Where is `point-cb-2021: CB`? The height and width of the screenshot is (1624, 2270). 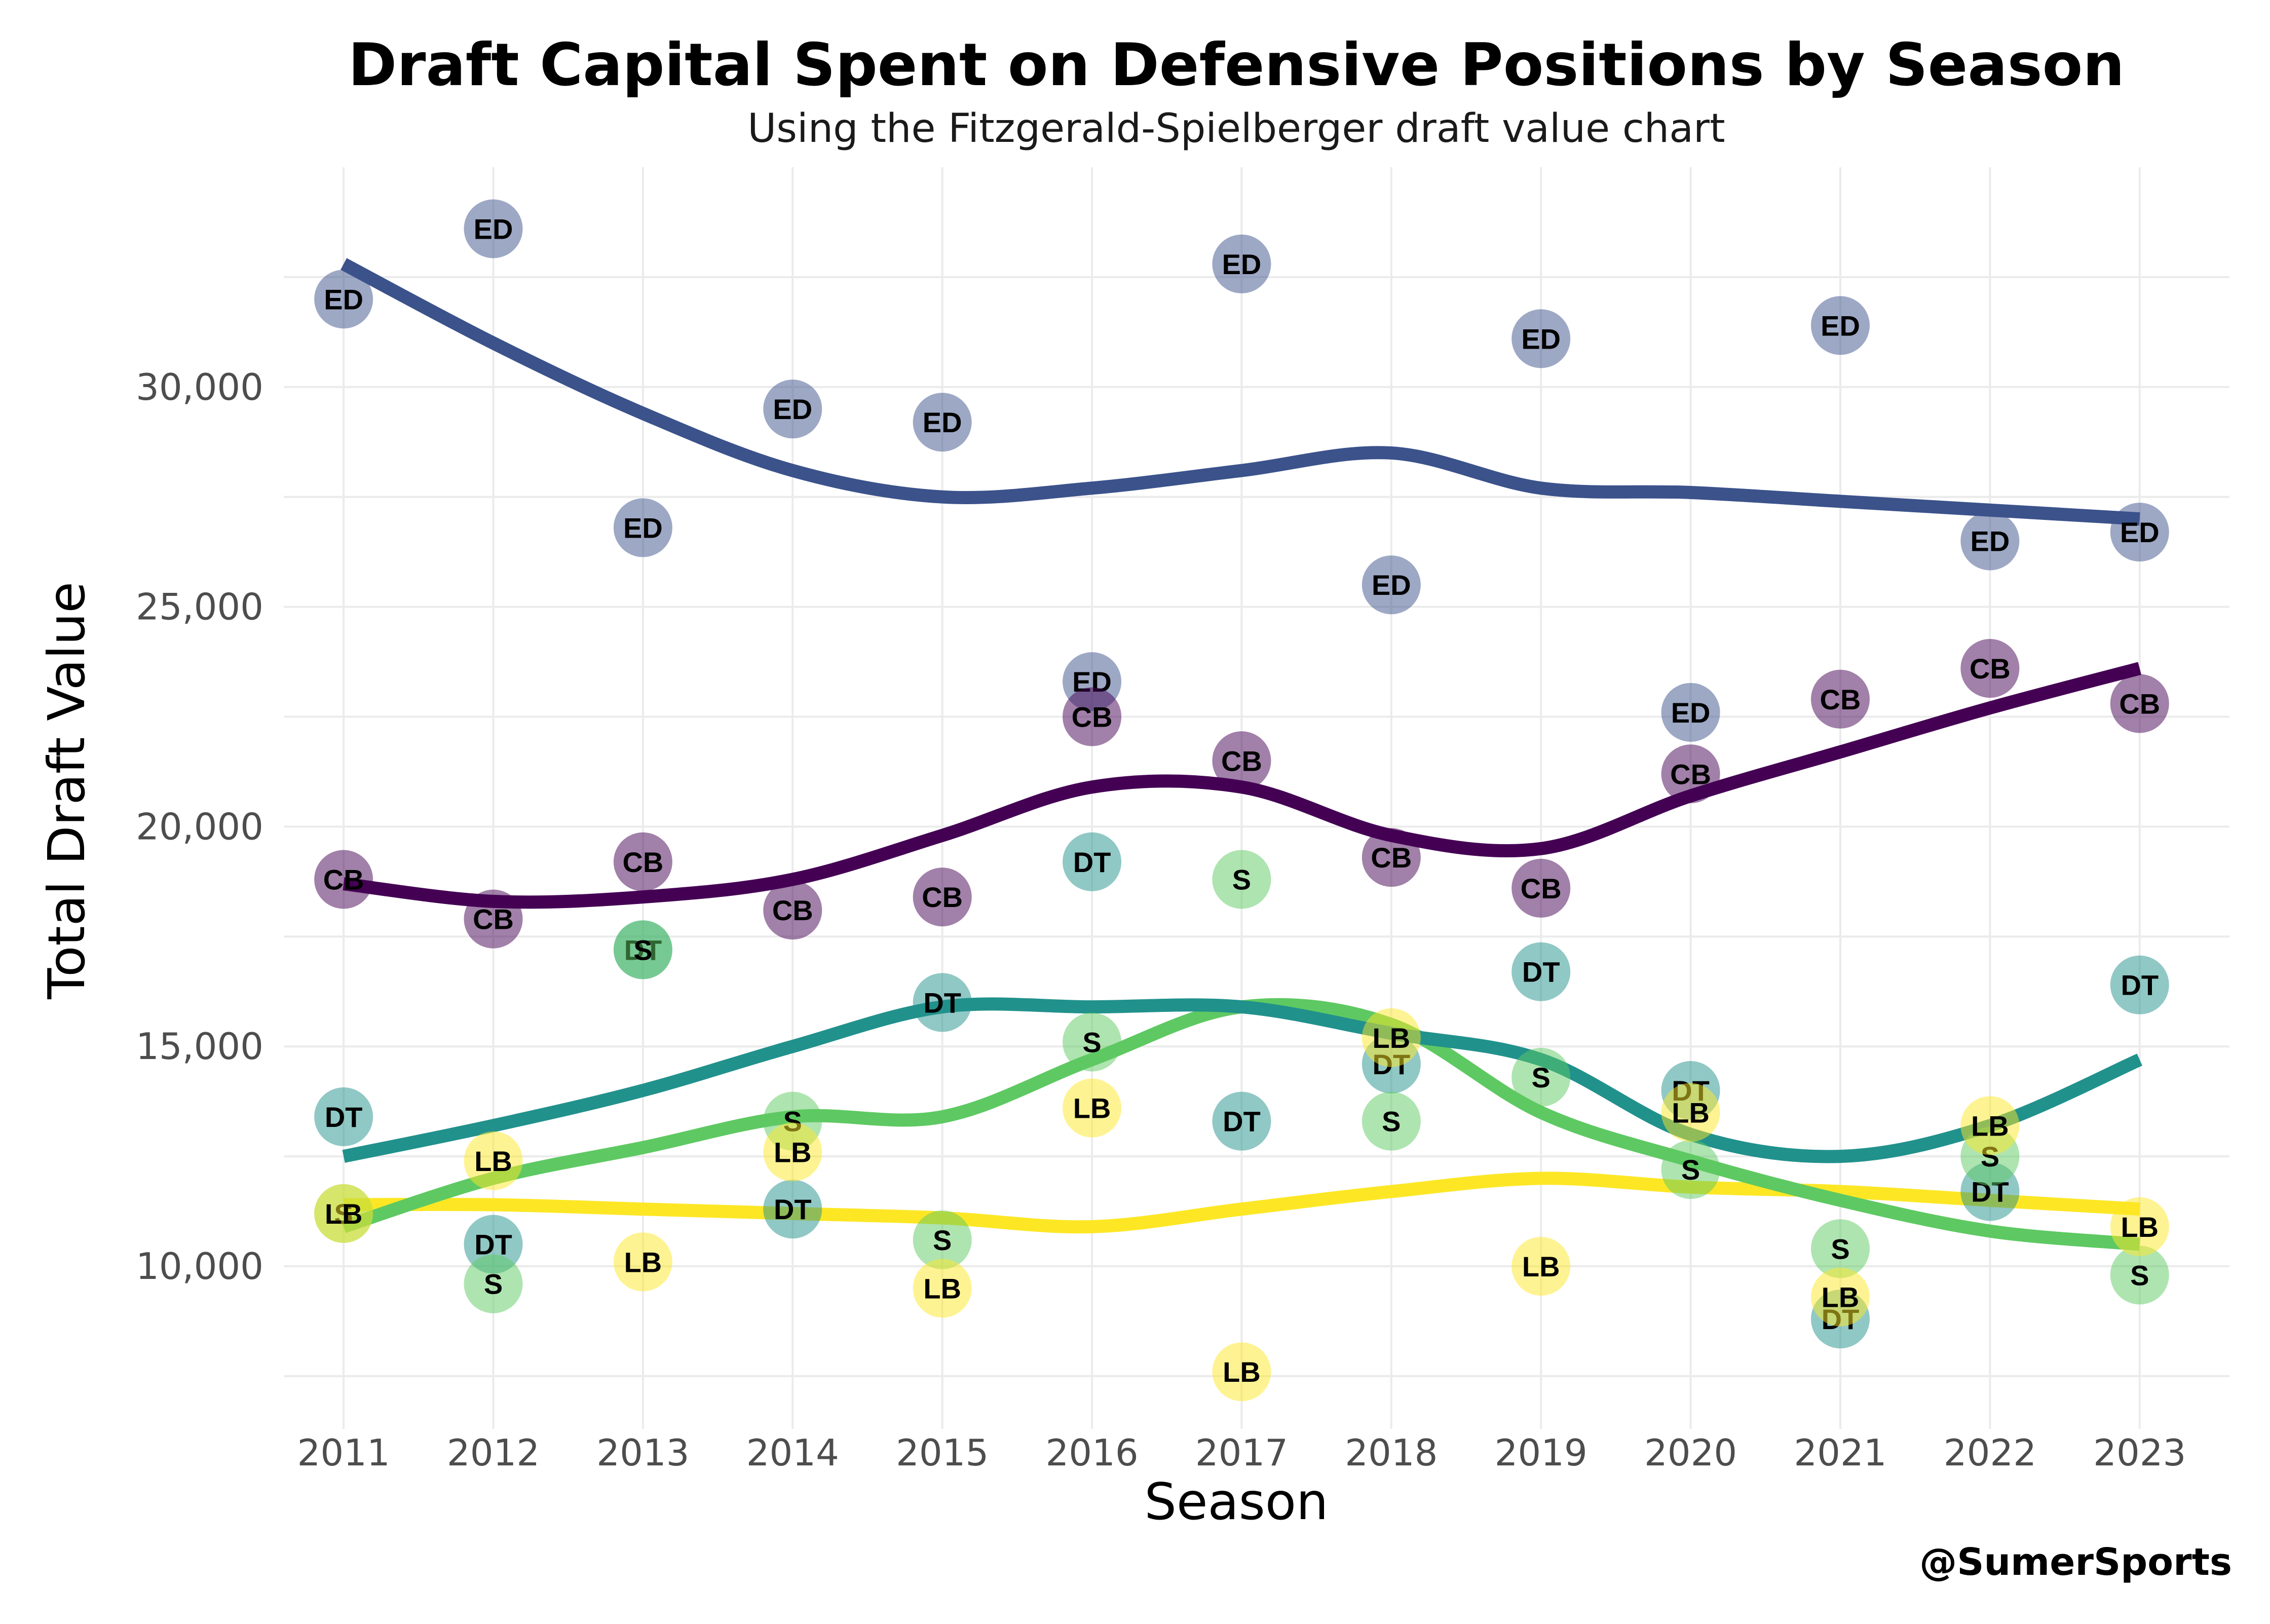
point-cb-2021: CB is located at coordinates (1841, 699).